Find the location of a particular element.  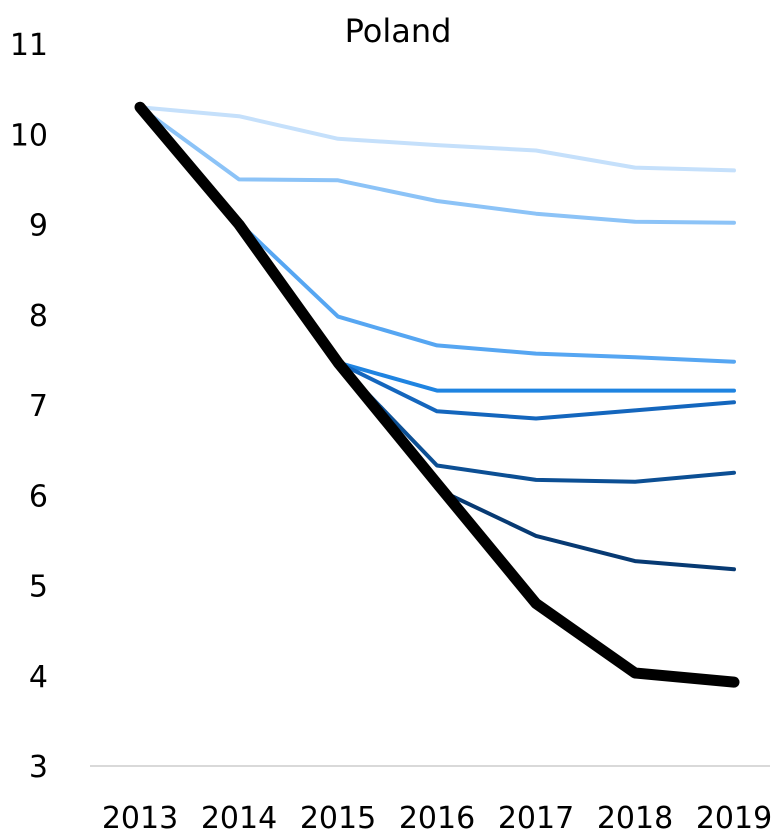

y-tick-label: 8 is located at coordinates (38, 316).